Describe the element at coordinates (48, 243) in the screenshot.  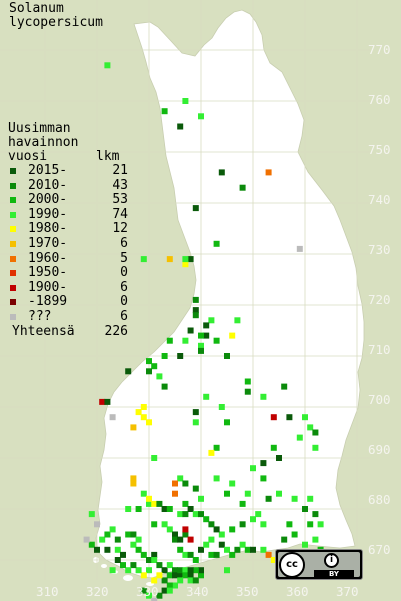
I see `legend-label: 1970-` at that location.